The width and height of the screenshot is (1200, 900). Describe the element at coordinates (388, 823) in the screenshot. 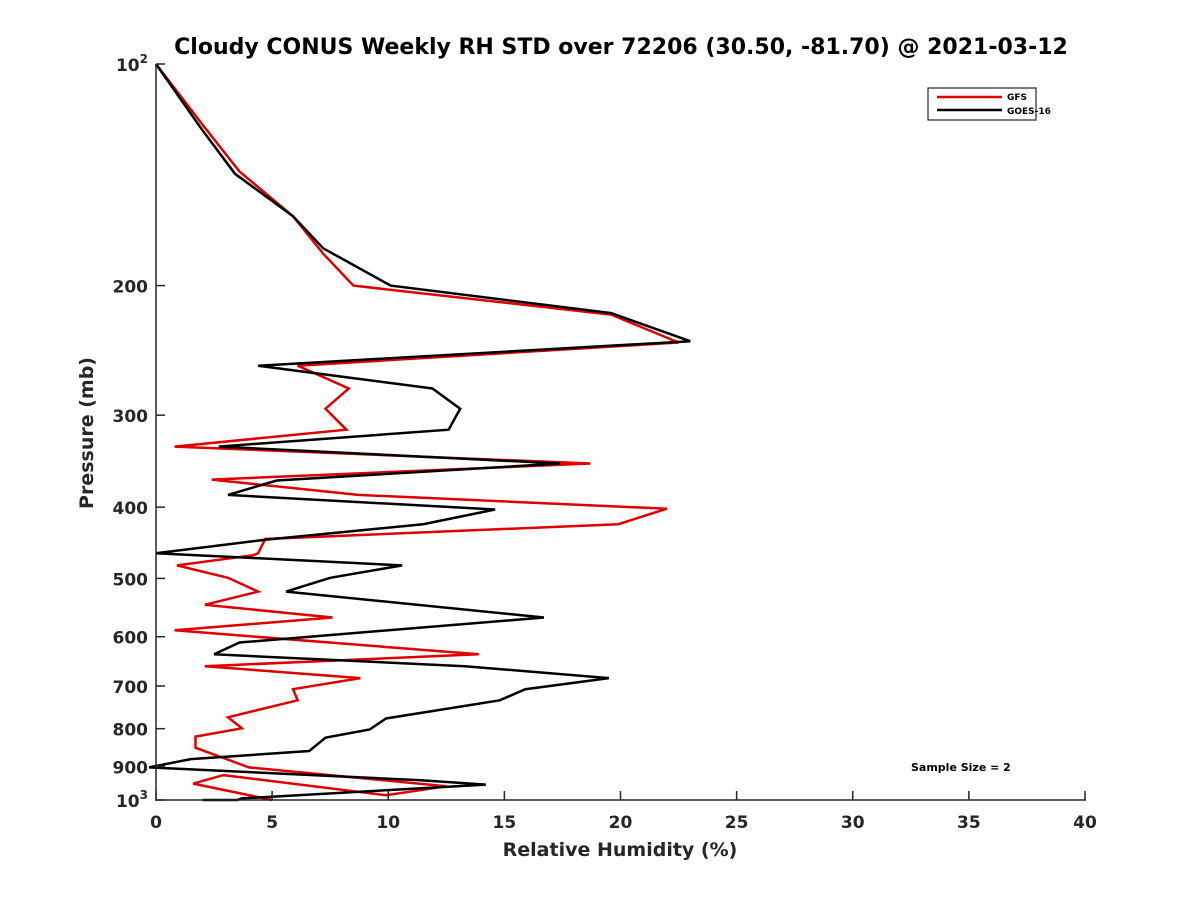

I see `x-tick-label: 10` at that location.